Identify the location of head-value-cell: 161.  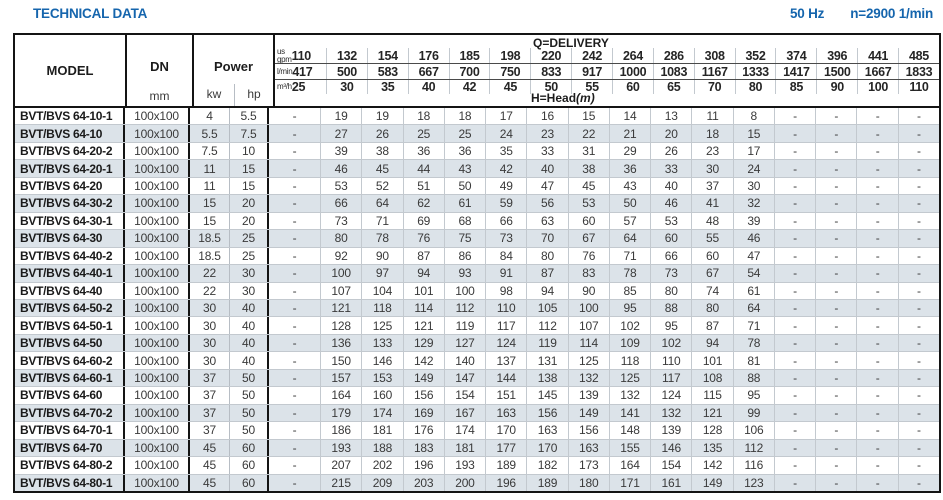
(670, 482).